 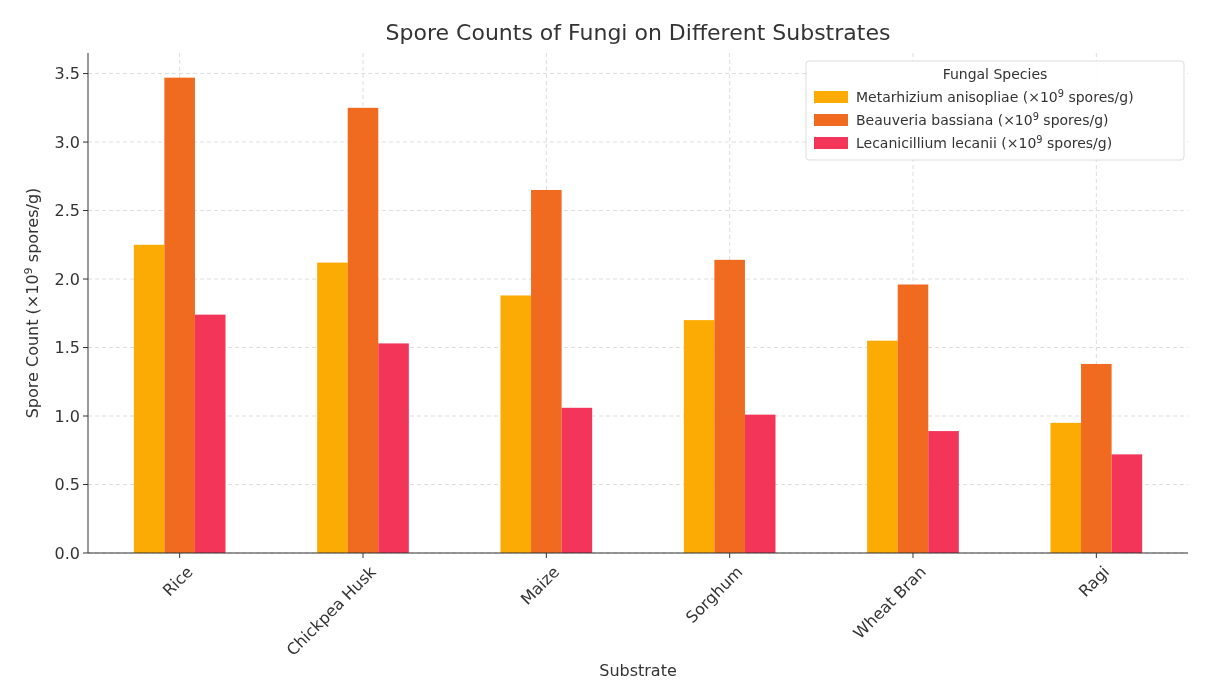 What do you see at coordinates (67, 553) in the screenshot?
I see `y-tick-label: 0.0` at bounding box center [67, 553].